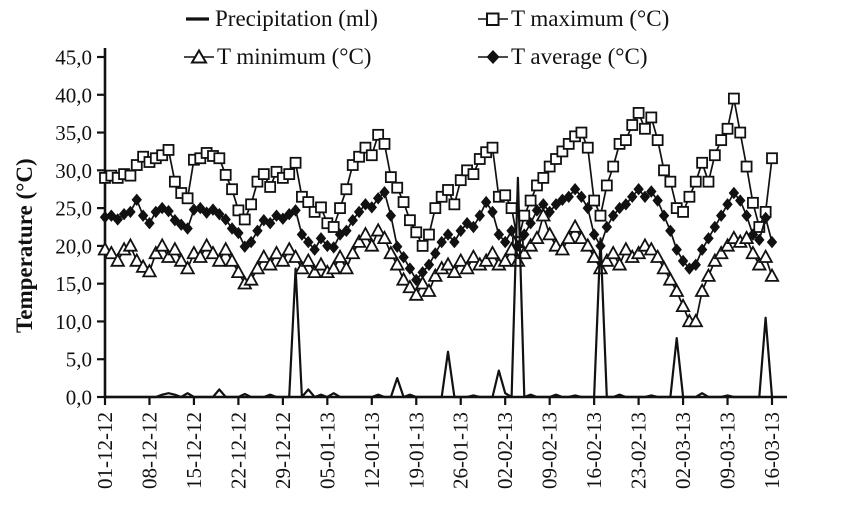 The width and height of the screenshot is (842, 506). What do you see at coordinates (197, 19) in the screenshot?
I see `precipitation-line-swatch` at bounding box center [197, 19].